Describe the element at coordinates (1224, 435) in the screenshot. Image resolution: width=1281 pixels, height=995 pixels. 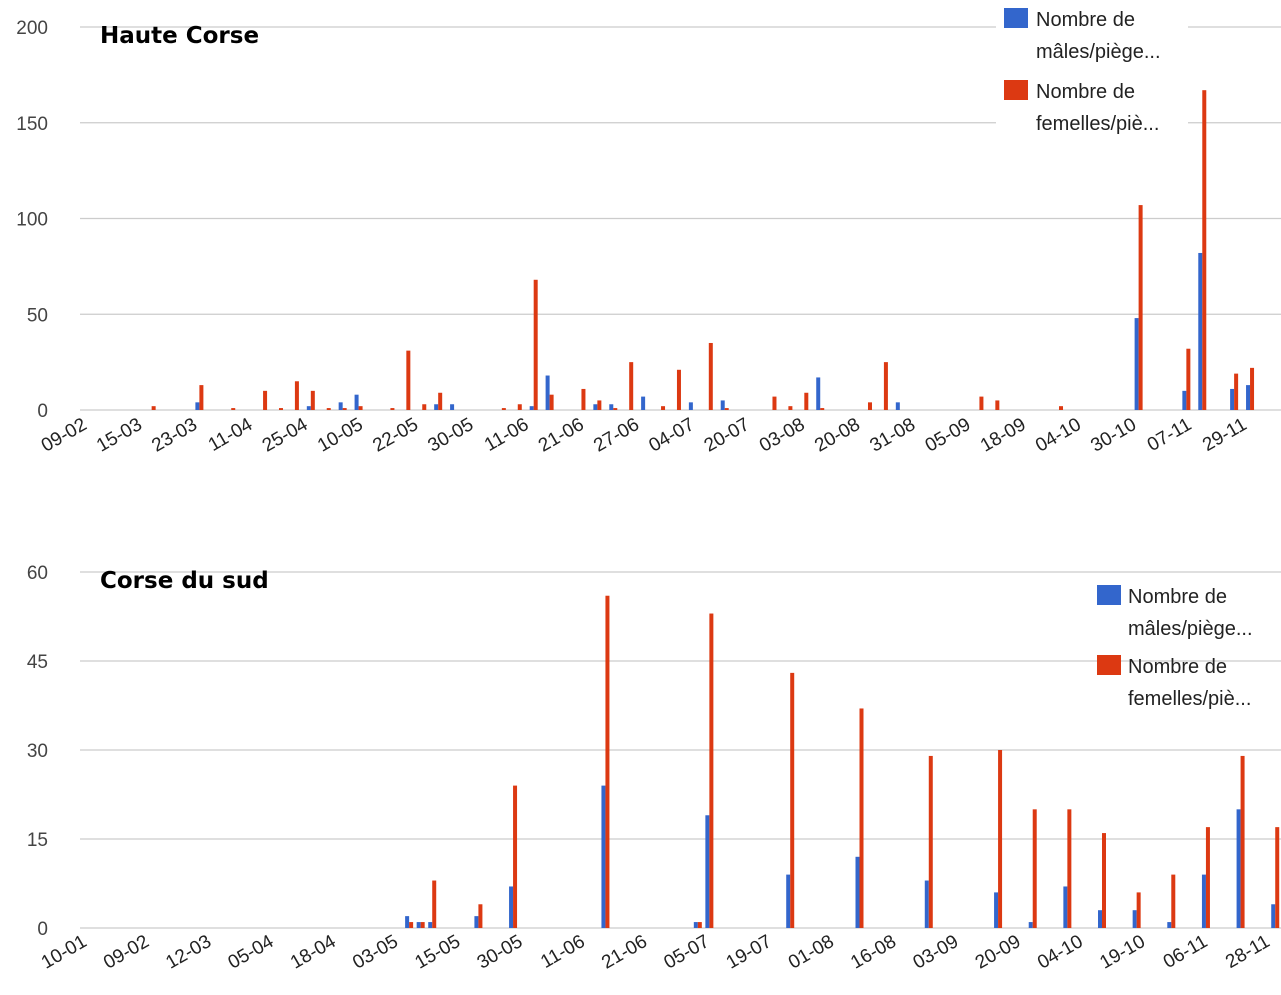
I see `x-tick-label: 29-11` at that location.